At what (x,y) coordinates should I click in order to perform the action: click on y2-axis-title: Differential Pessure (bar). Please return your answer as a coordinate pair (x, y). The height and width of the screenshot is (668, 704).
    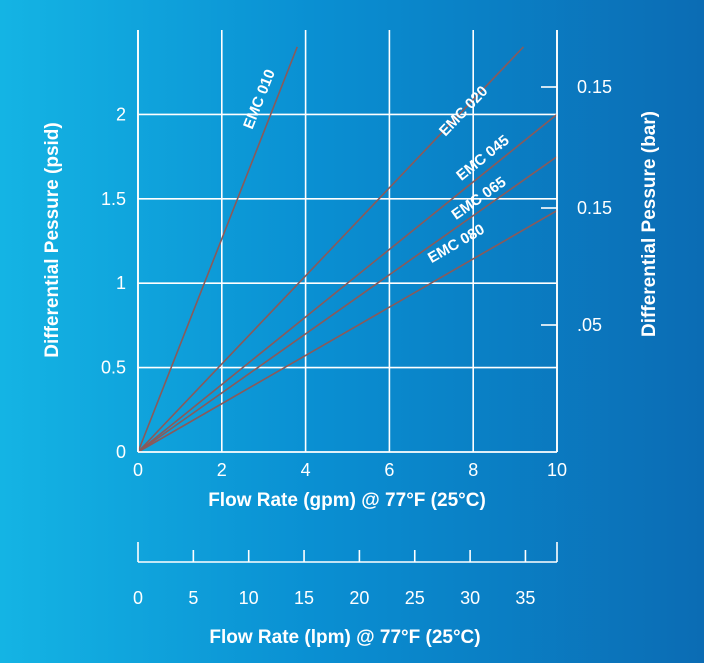
    Looking at the image, I should click on (649, 224).